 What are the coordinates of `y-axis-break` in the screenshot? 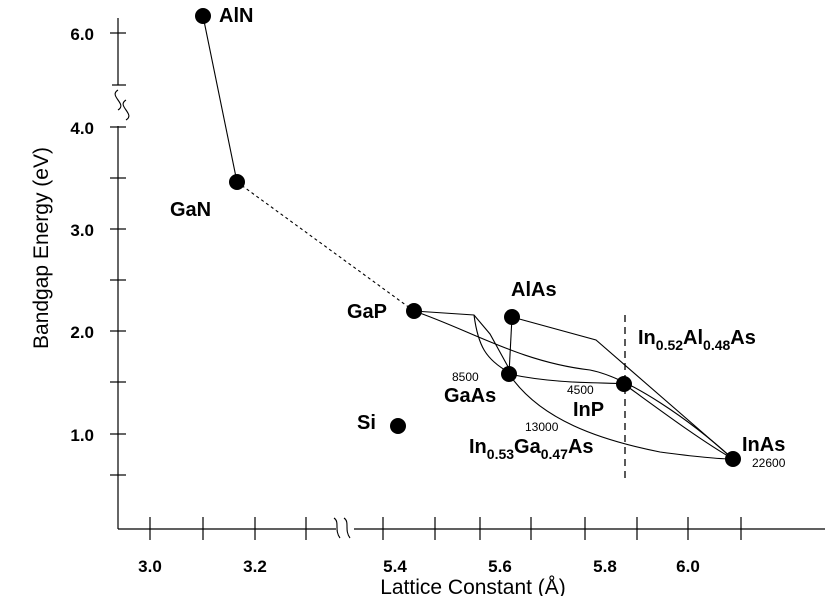 It's located at (119, 105).